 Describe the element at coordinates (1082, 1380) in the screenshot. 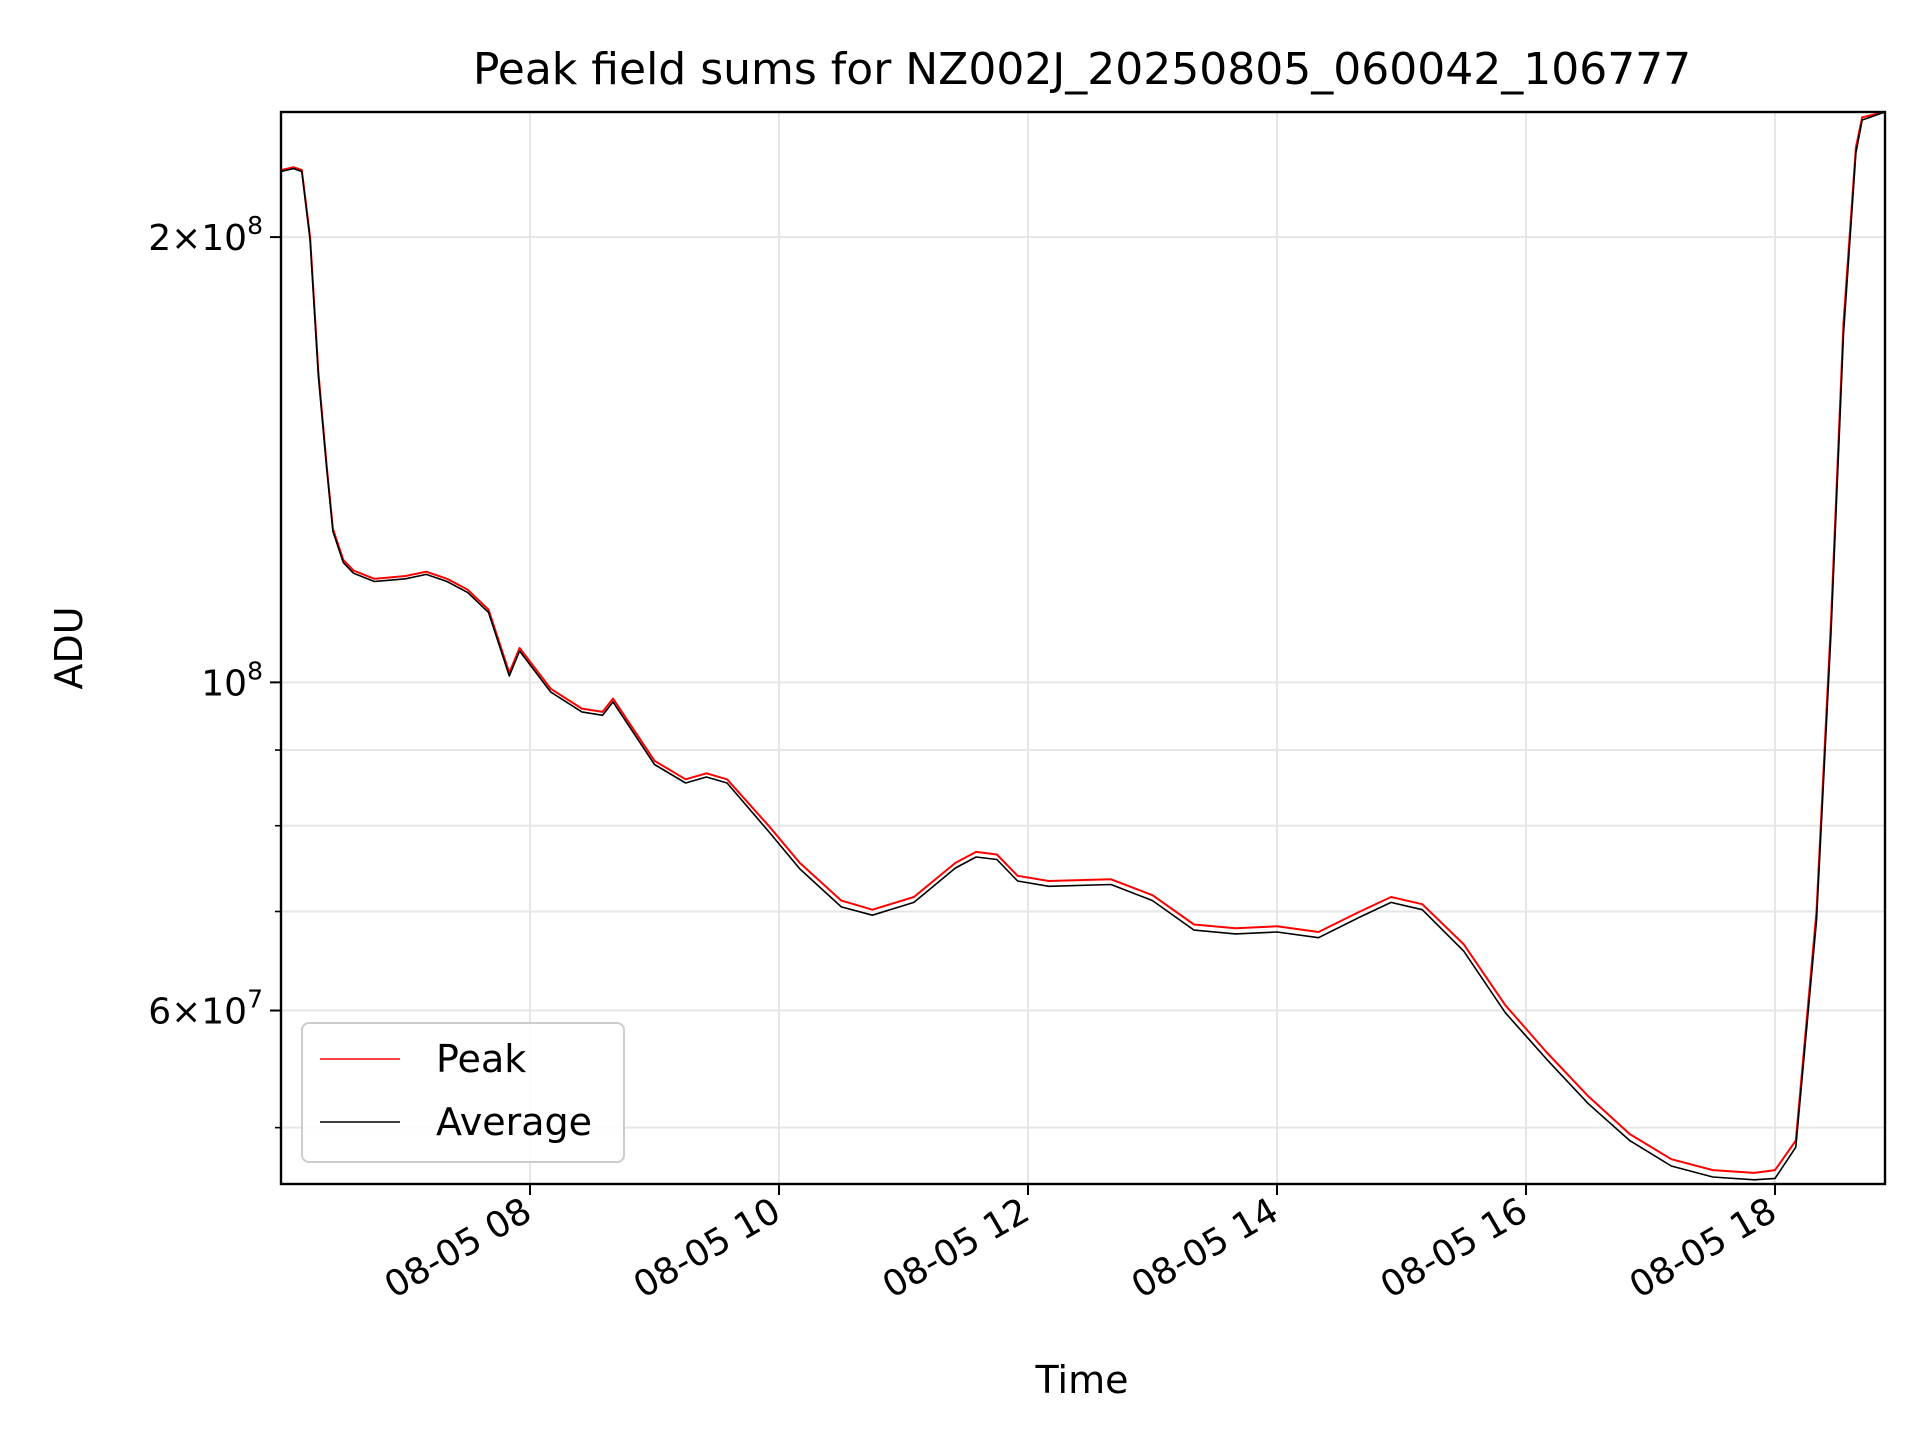

I see `x-axis-label: Time` at that location.